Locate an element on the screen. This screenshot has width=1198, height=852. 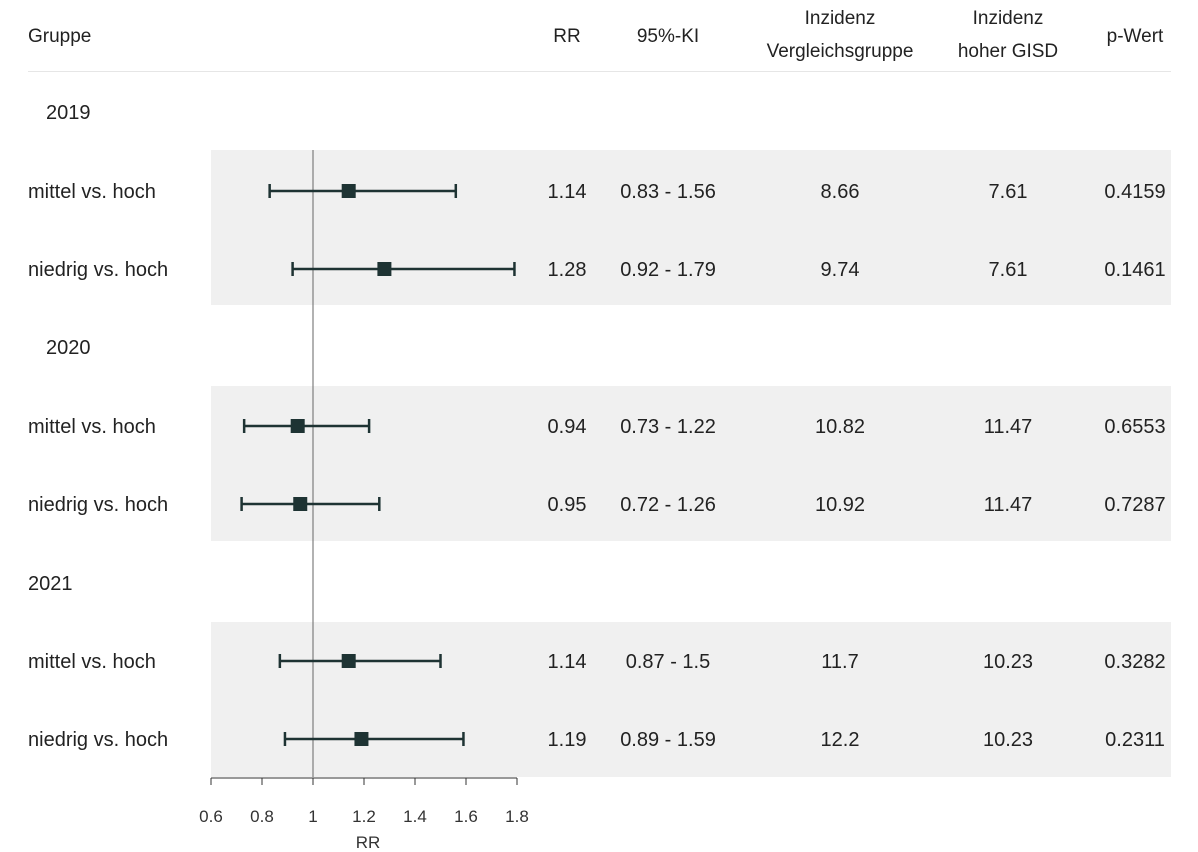
x-tick-label: 1.4 is located at coordinates (415, 816).